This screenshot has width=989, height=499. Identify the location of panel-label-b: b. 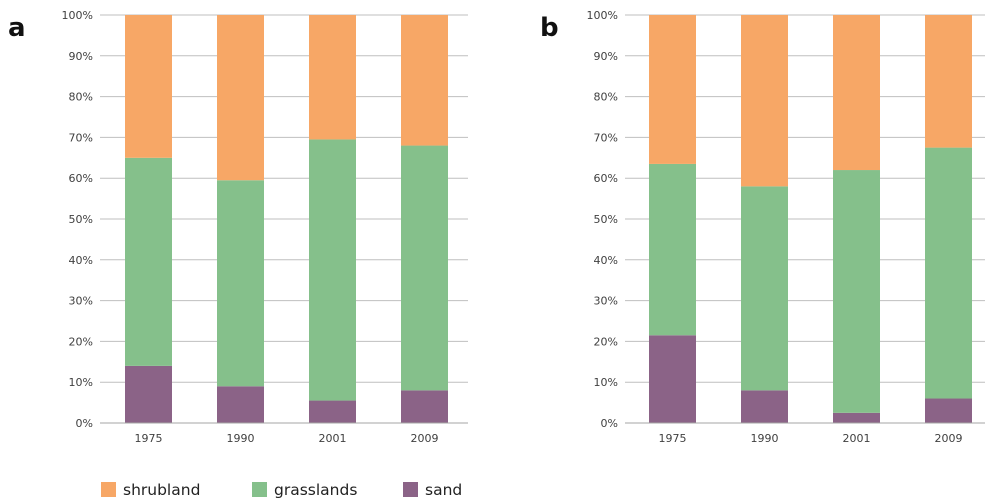
(549, 28).